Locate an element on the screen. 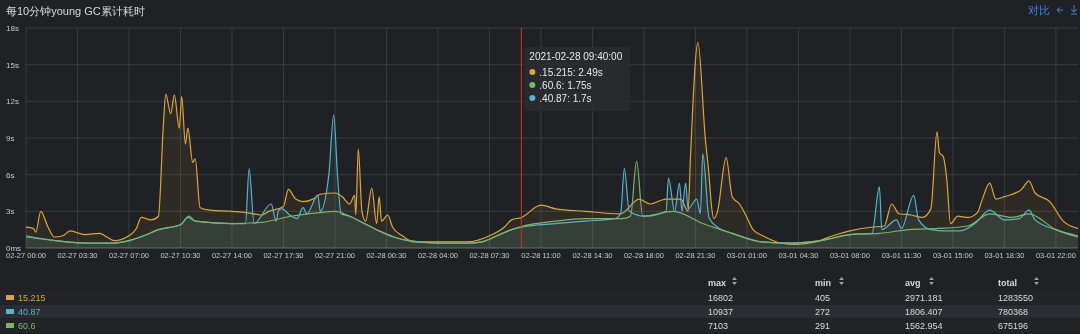 This screenshot has width=1080, height=334. text: 675196 is located at coordinates (1013, 326).